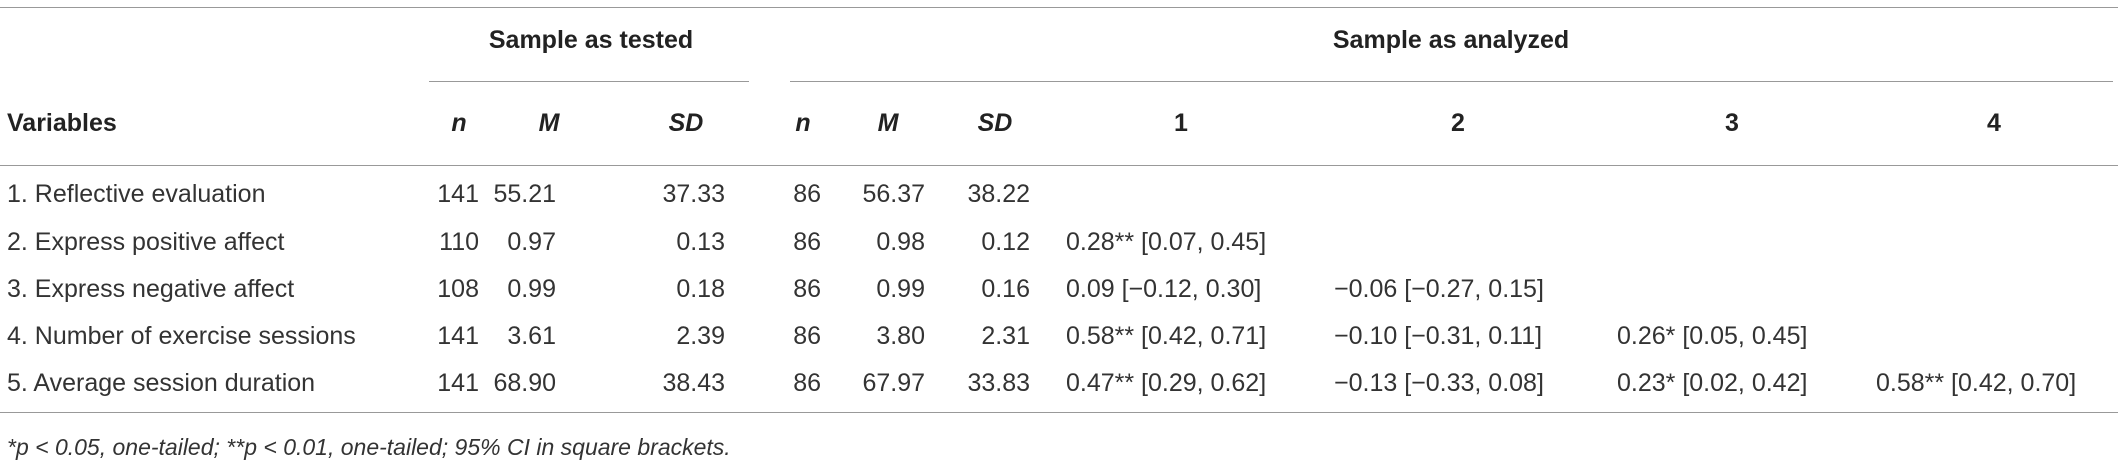 The image size is (2118, 467). What do you see at coordinates (1439, 383) in the screenshot?
I see `cell: −0.13 [−0.33, 0.08]` at bounding box center [1439, 383].